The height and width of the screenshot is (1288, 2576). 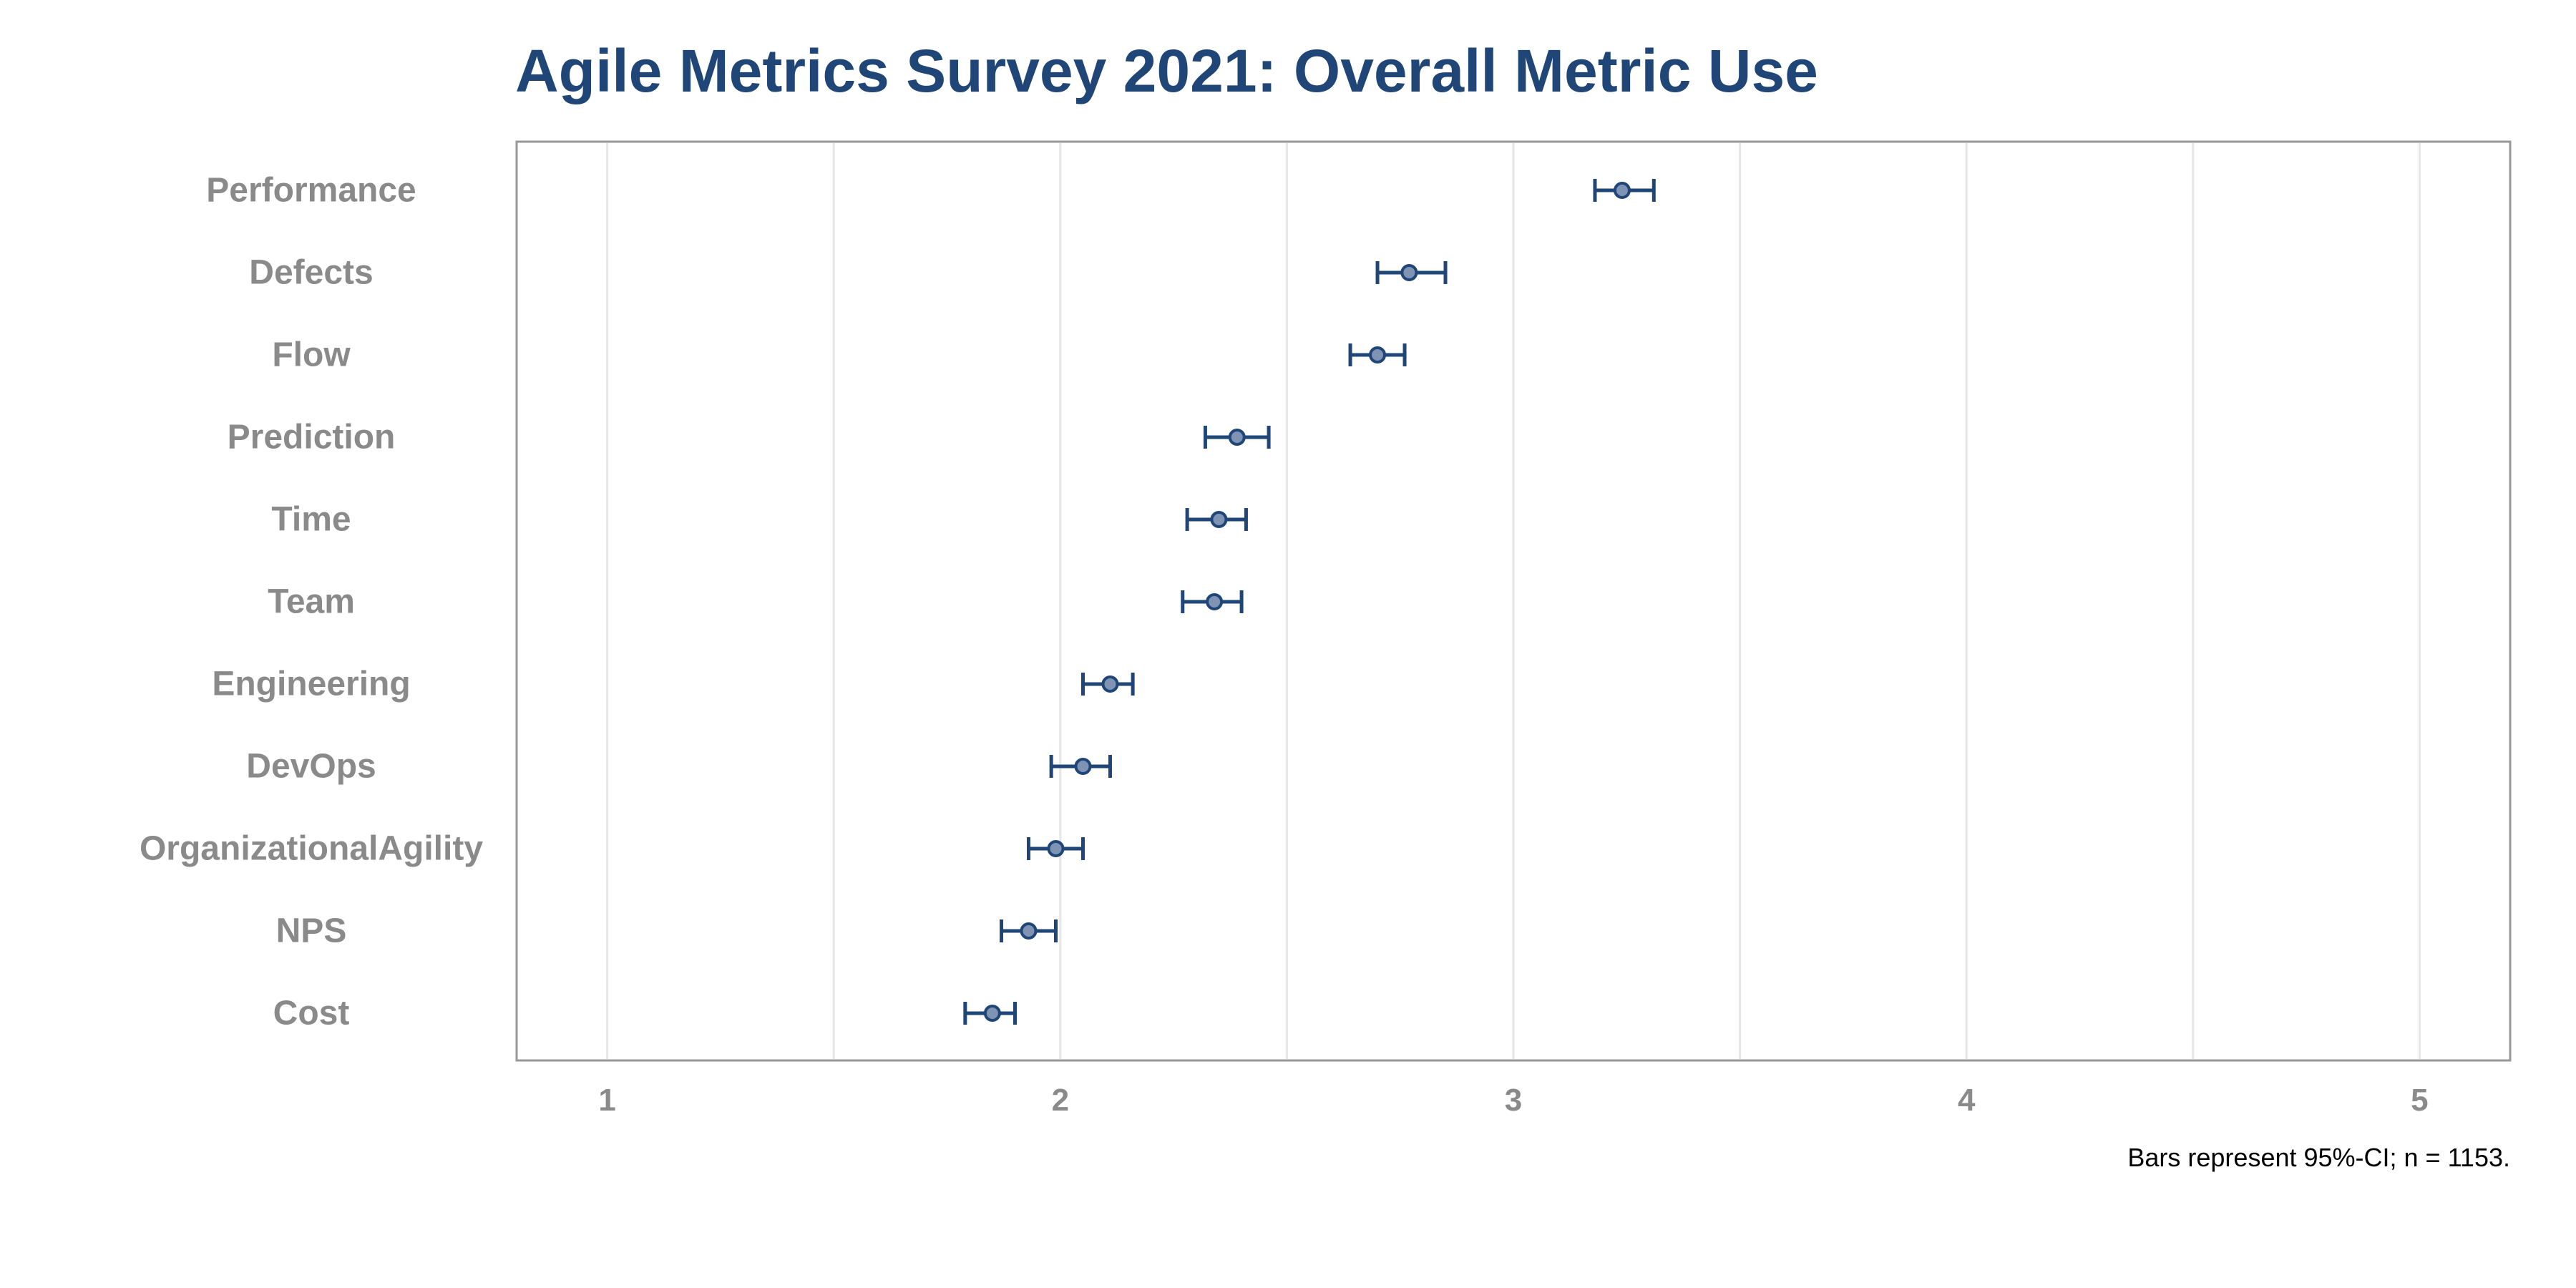 I want to click on y-category-label: Prediction, so click(x=312, y=438).